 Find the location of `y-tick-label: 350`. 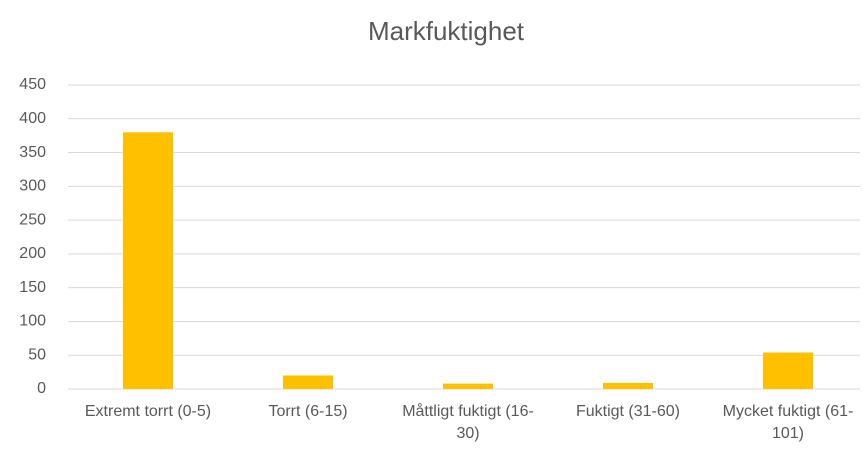

y-tick-label: 350 is located at coordinates (32, 152).